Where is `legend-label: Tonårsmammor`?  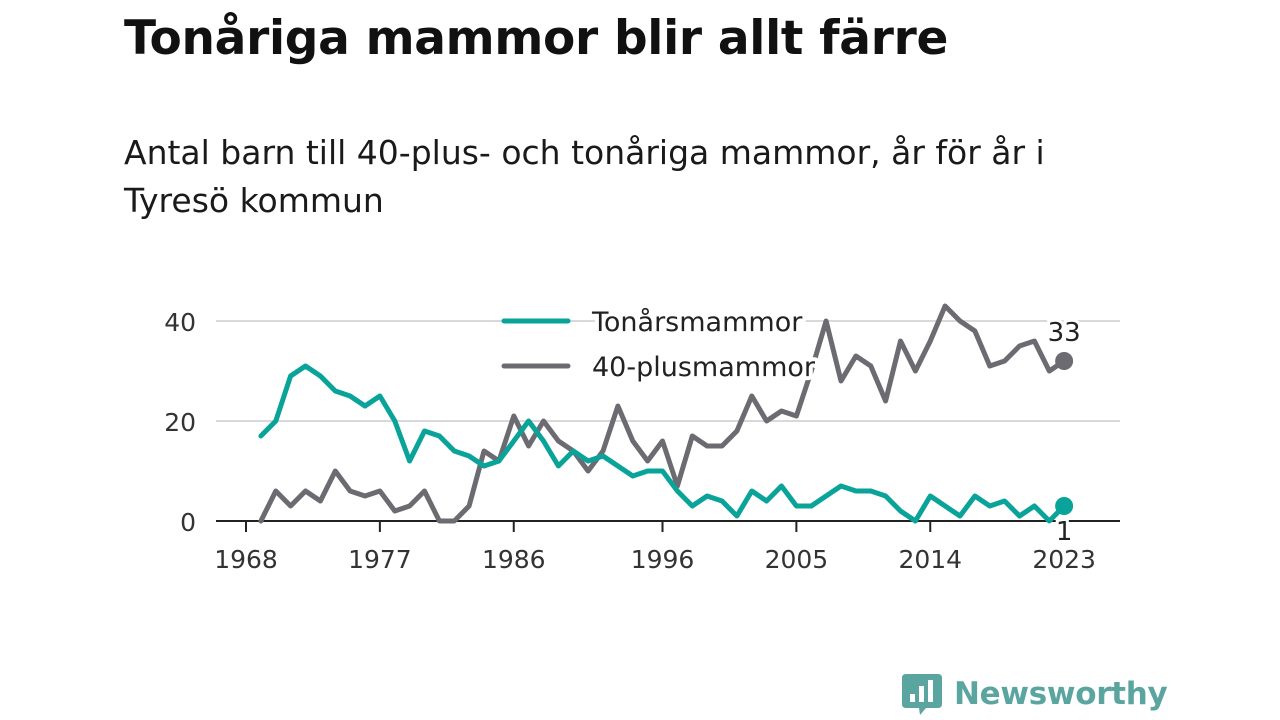 legend-label: Tonårsmammor is located at coordinates (697, 322).